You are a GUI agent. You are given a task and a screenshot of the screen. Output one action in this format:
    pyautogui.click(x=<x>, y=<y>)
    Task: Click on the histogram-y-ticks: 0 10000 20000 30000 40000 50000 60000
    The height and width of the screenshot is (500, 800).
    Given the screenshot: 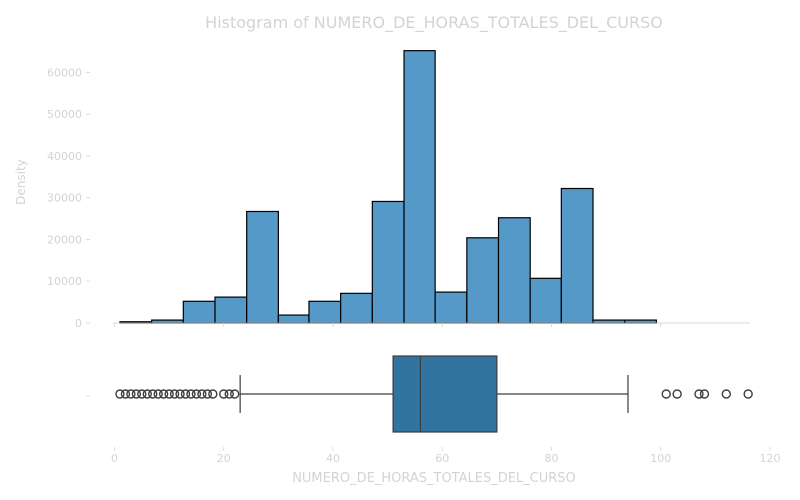 What is the action you would take?
    pyautogui.click(x=68, y=198)
    